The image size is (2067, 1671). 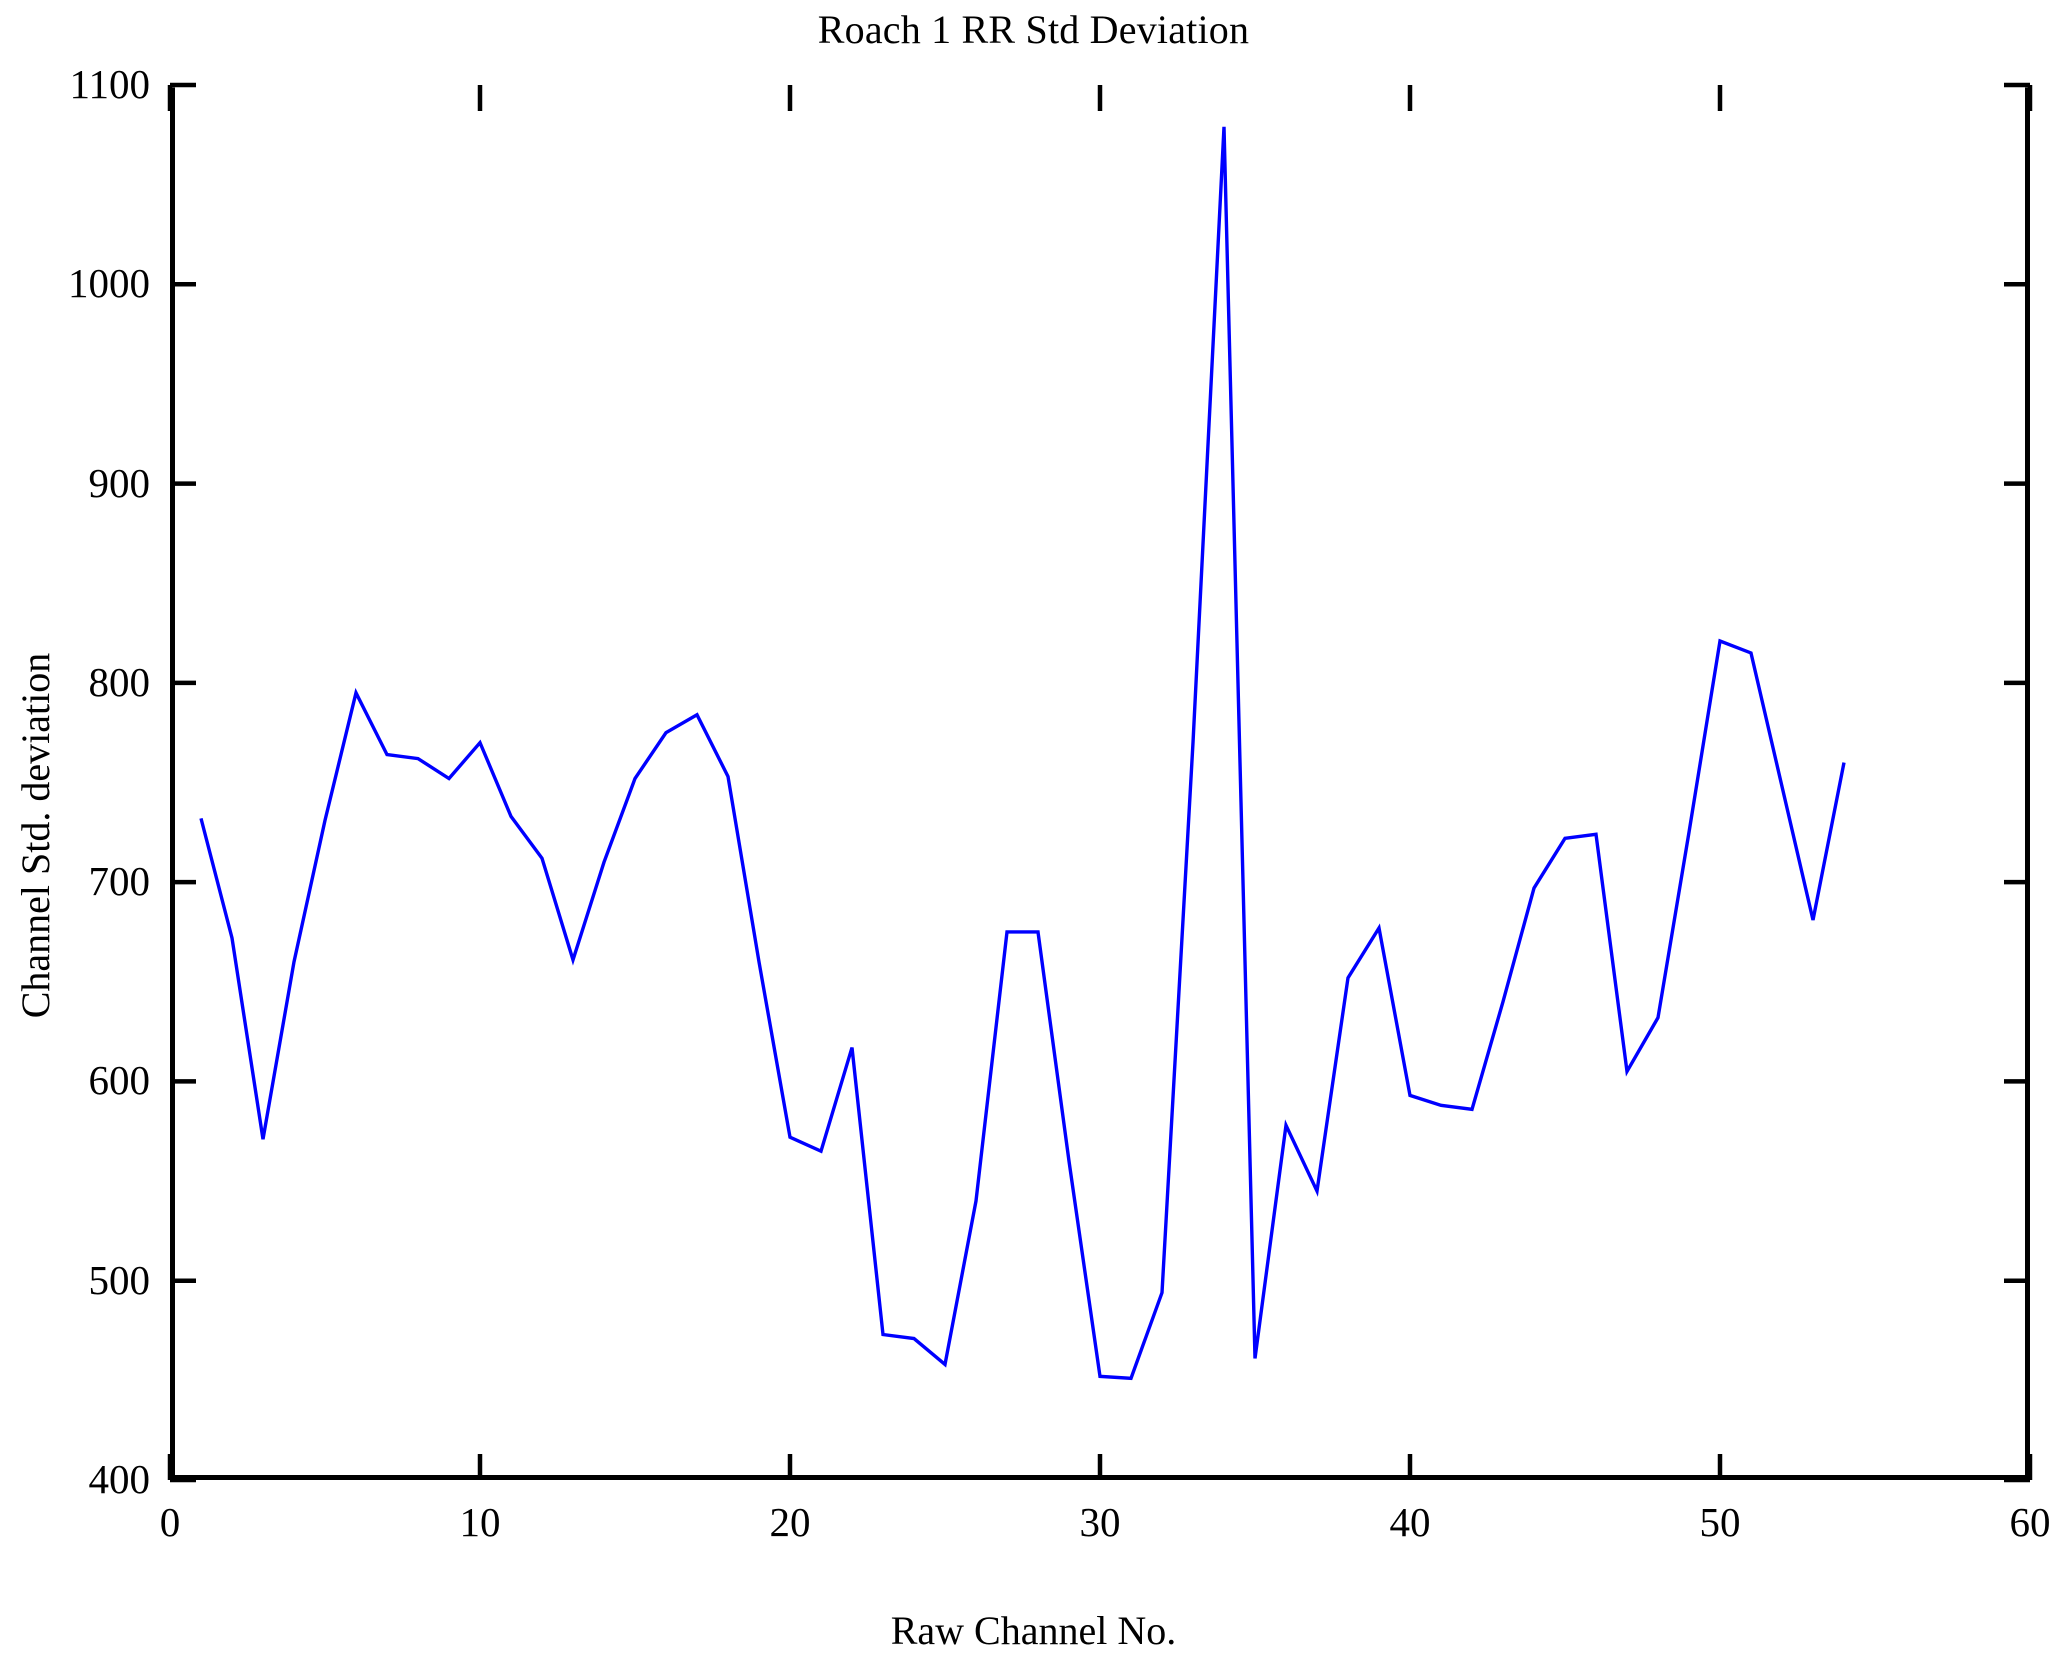 I want to click on x-tick-label: 40, so click(x=1410, y=1522).